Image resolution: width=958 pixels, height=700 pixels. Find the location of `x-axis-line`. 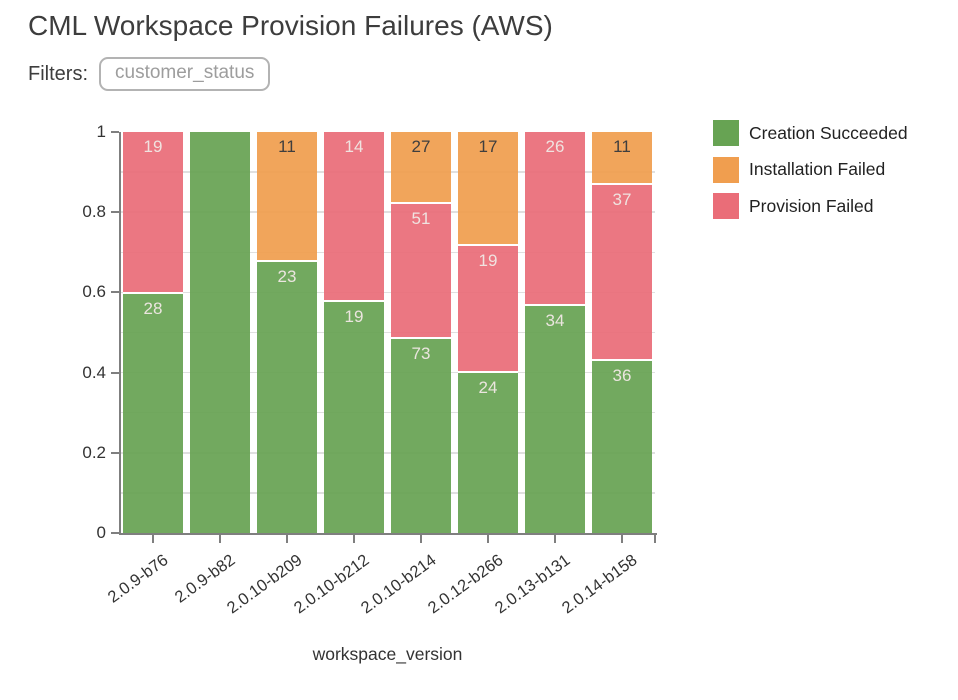

x-axis-line is located at coordinates (388, 534).